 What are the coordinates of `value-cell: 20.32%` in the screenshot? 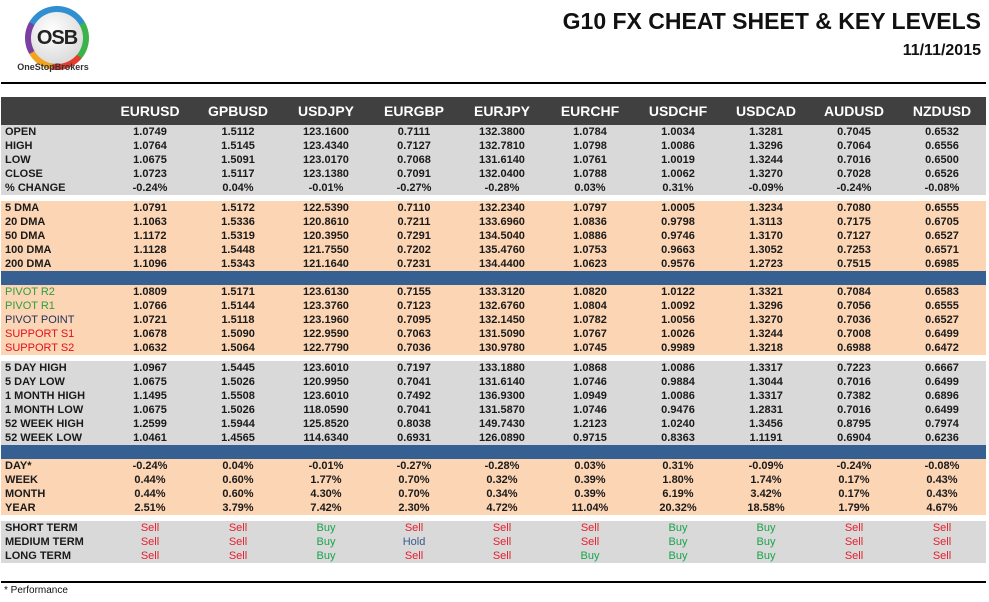 It's located at (678, 508).